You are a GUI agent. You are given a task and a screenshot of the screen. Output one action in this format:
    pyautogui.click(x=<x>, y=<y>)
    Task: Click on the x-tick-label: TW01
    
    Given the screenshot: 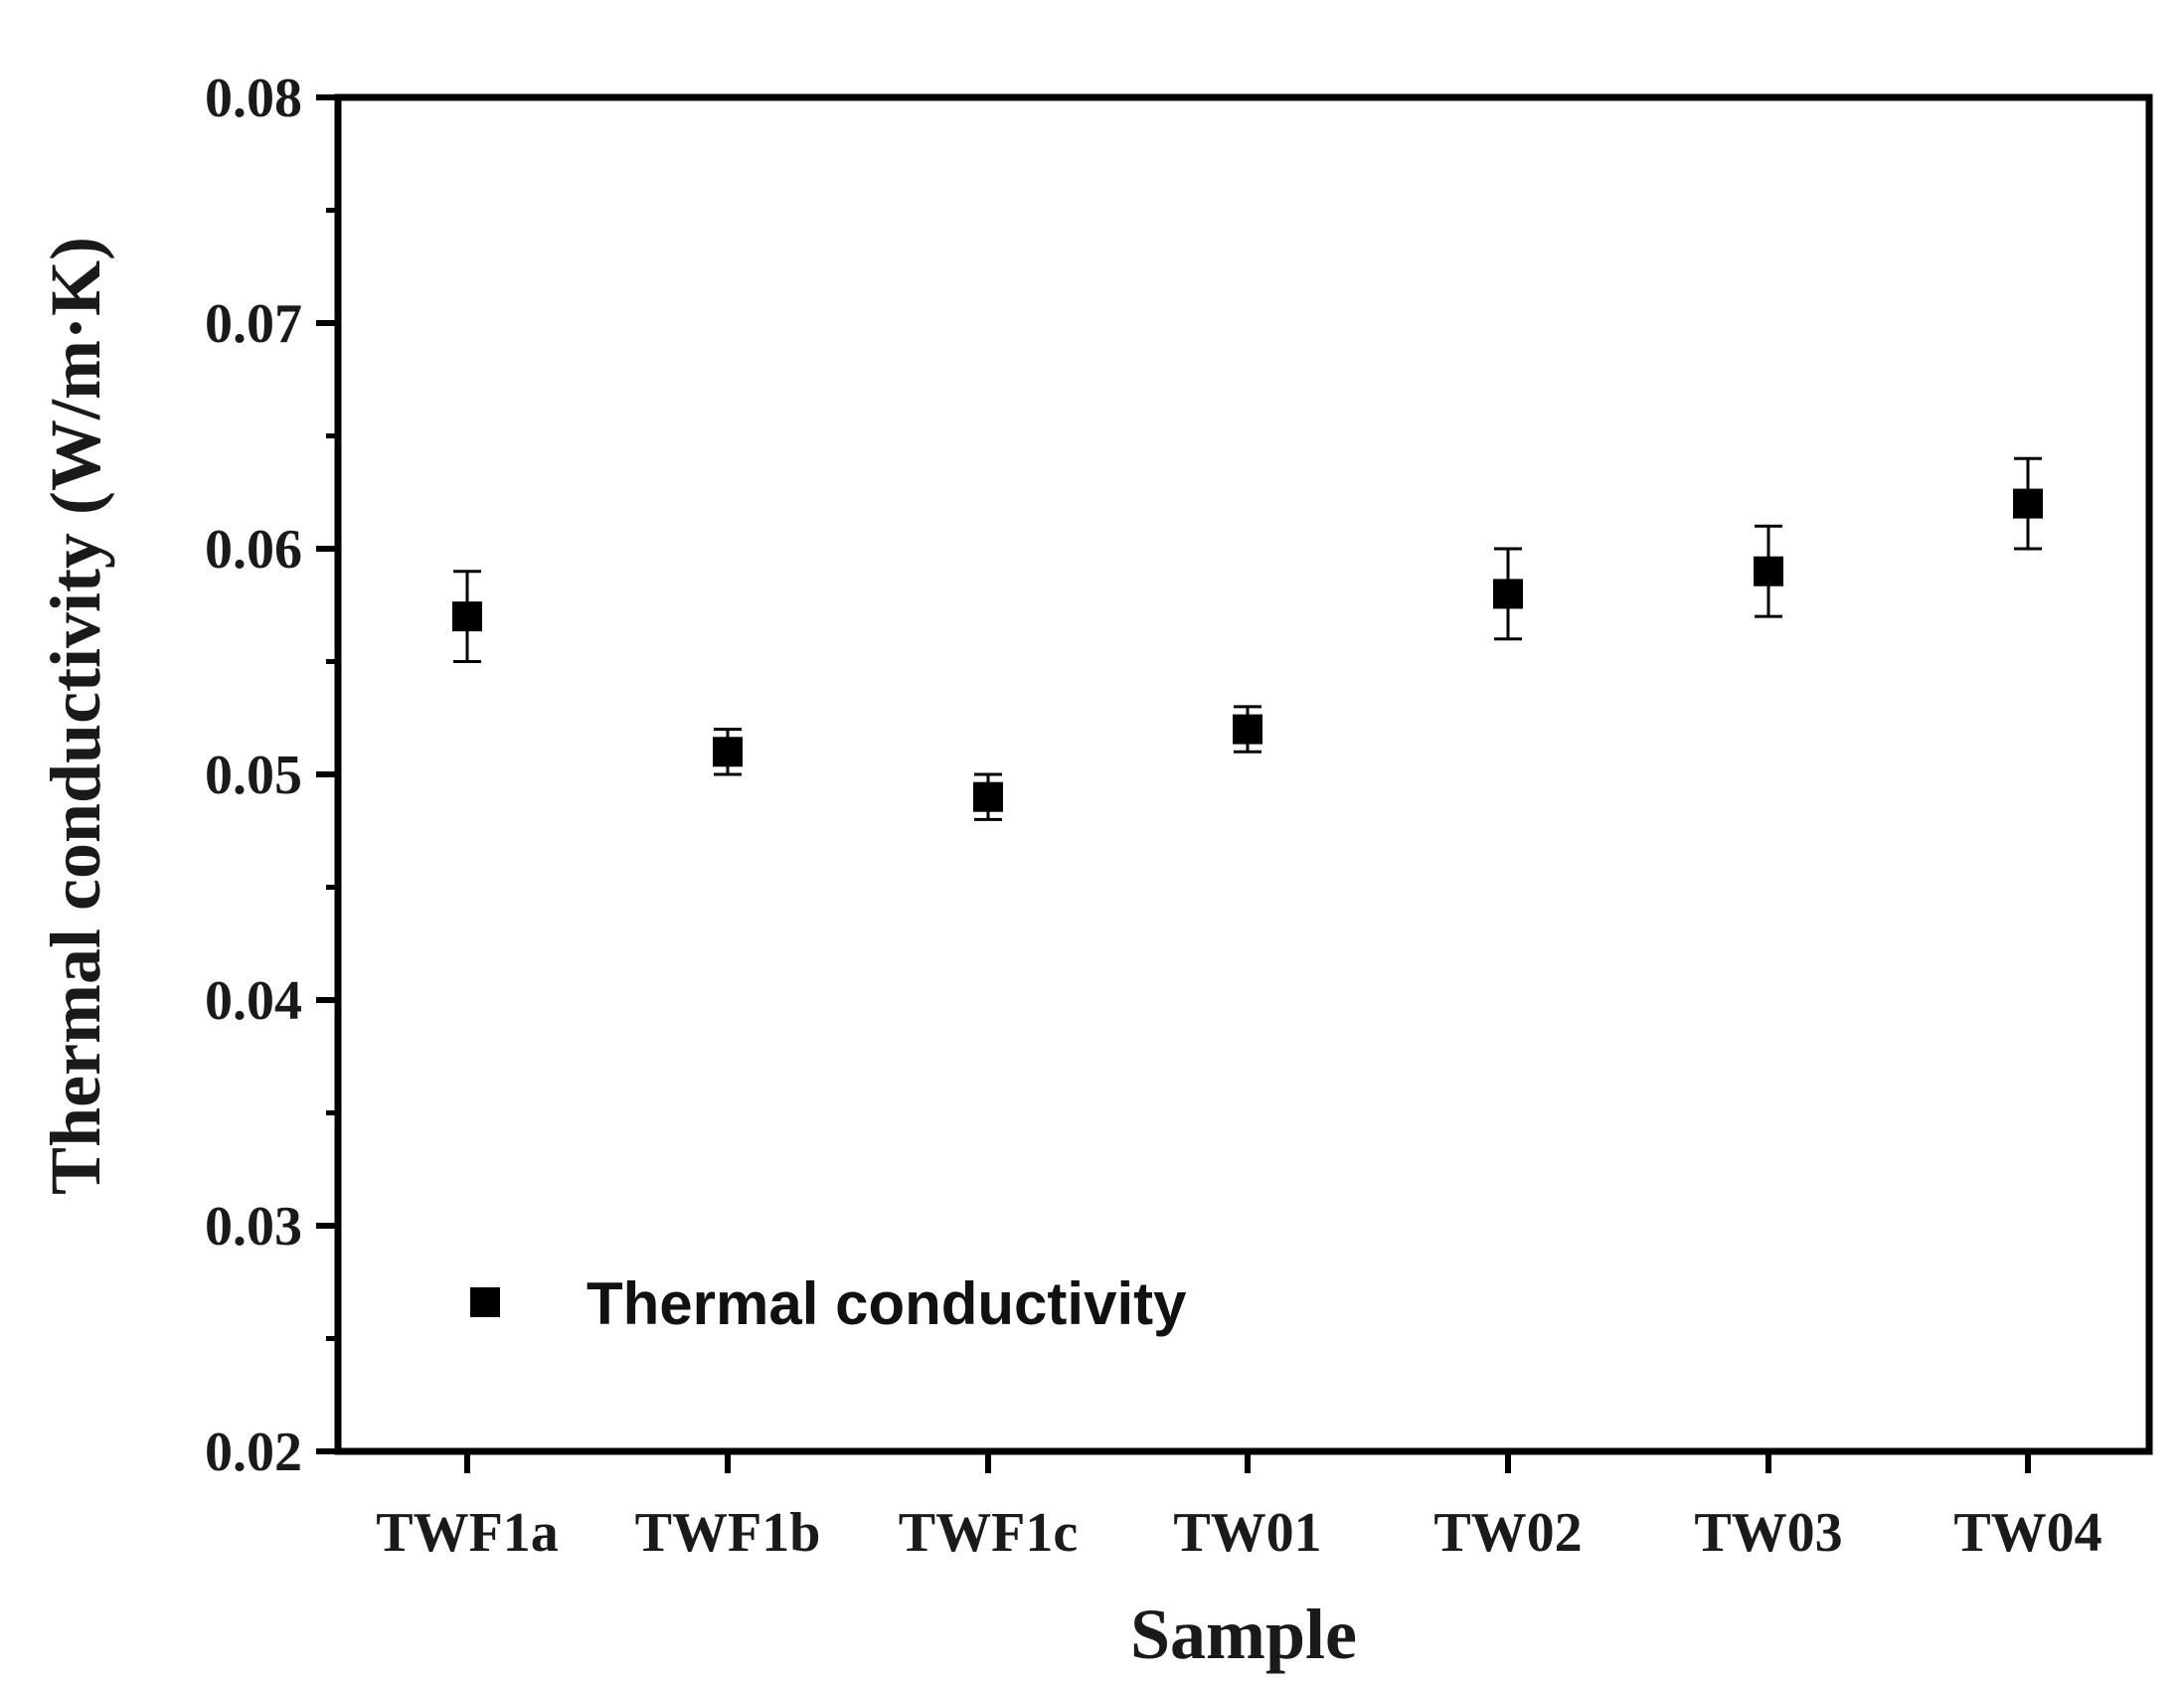 What is the action you would take?
    pyautogui.click(x=1247, y=1533)
    